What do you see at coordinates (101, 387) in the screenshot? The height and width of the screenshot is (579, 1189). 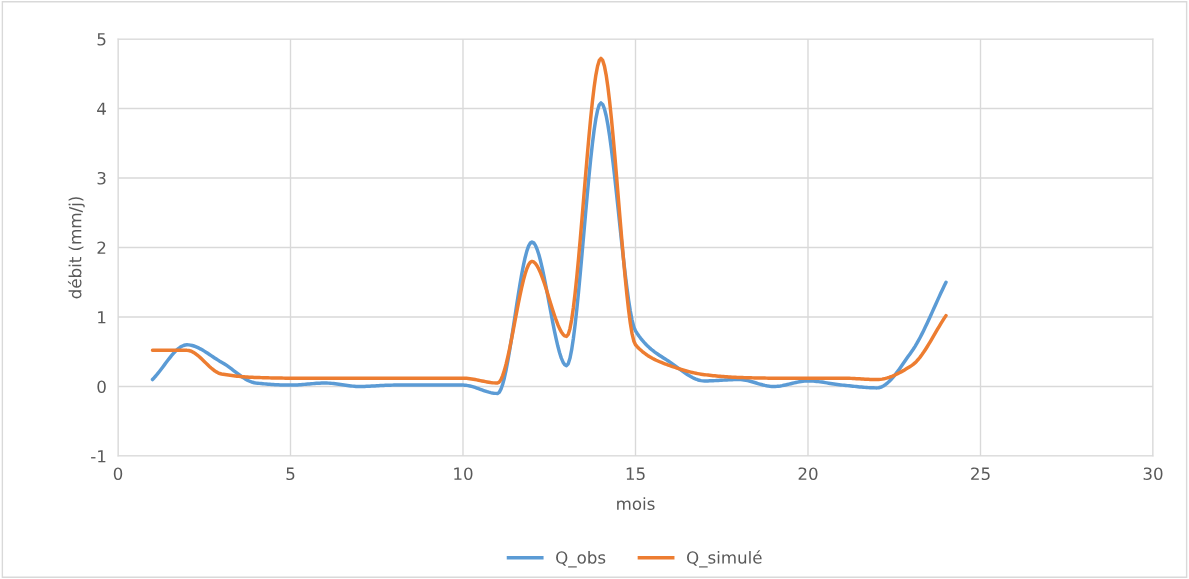 I see `y-tick-label: 0` at bounding box center [101, 387].